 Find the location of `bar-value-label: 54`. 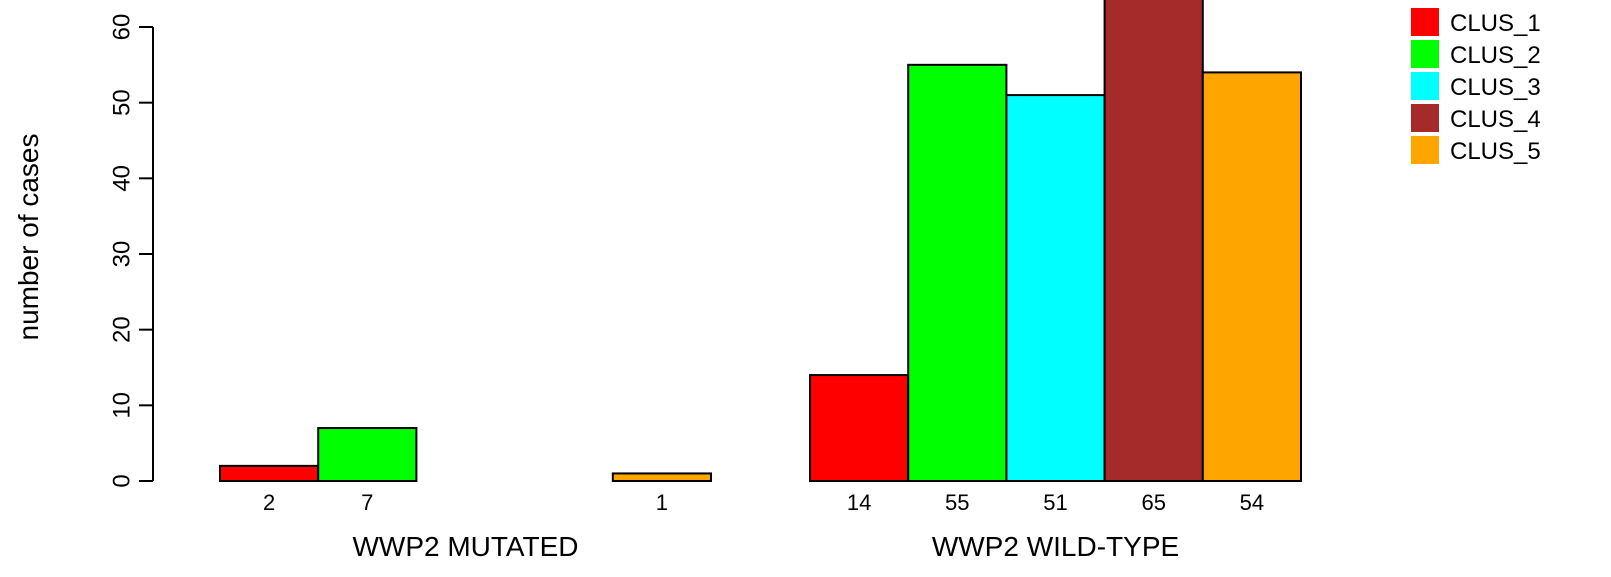

bar-value-label: 54 is located at coordinates (1252, 502).